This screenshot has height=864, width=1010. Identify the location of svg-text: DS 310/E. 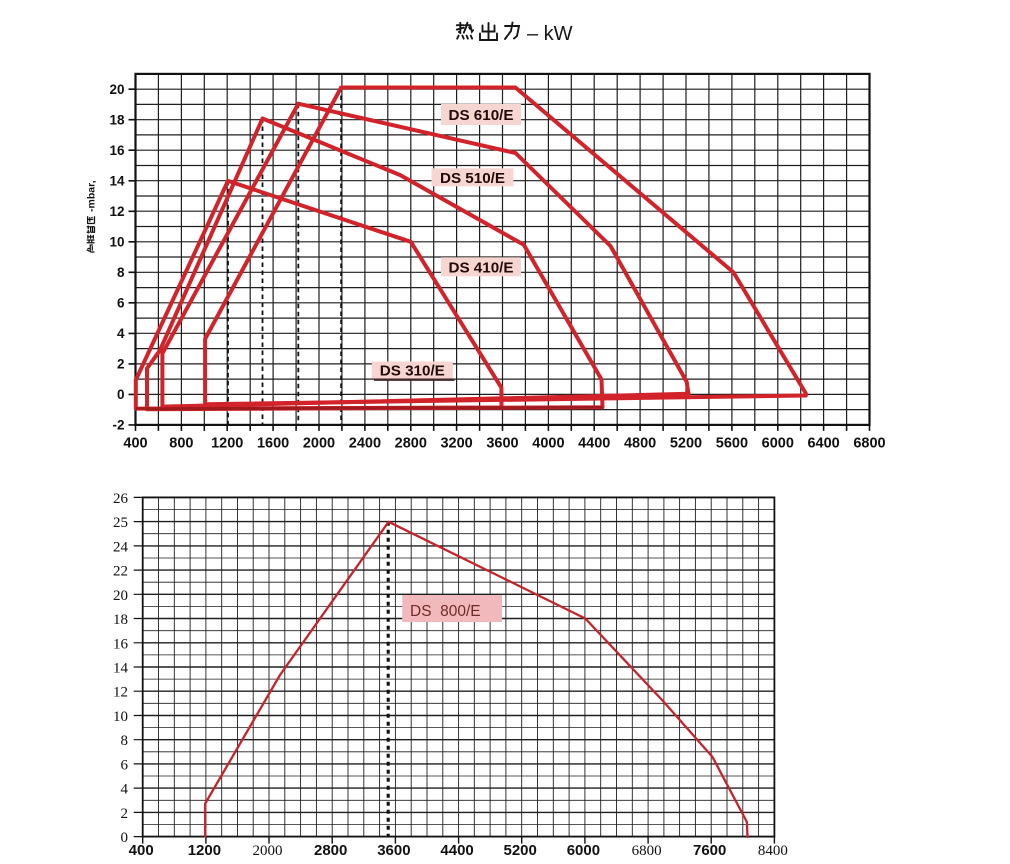
(412, 371).